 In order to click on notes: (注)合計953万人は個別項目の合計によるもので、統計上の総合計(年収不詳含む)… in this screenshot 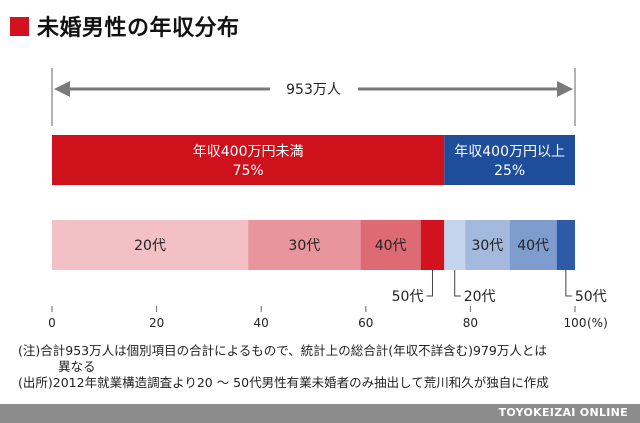, I will do `click(323, 367)`.